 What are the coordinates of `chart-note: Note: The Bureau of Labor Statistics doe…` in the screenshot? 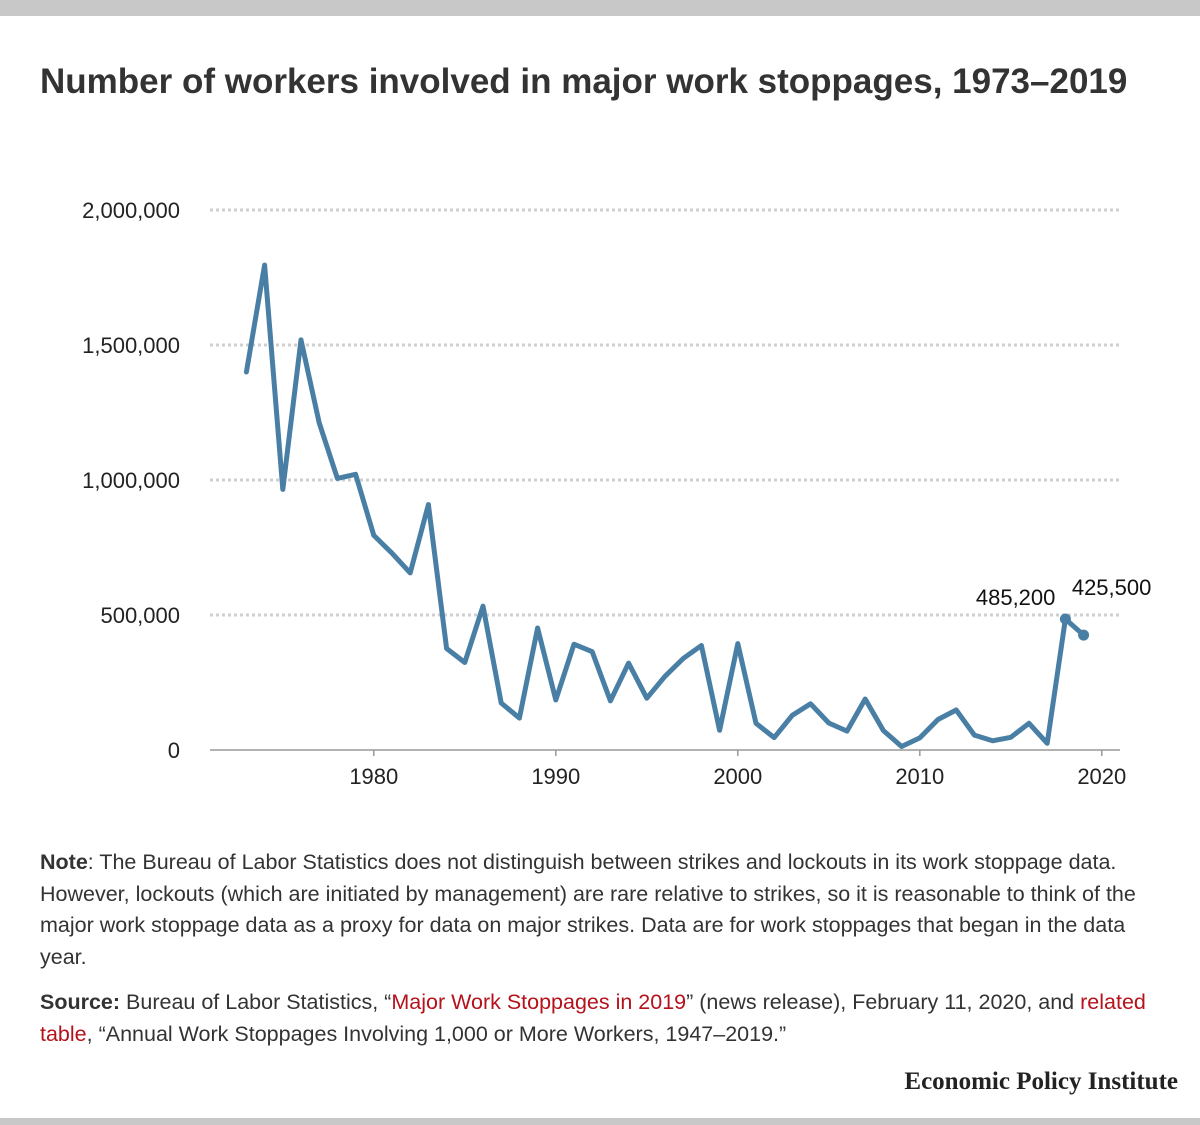 It's located at (605, 910).